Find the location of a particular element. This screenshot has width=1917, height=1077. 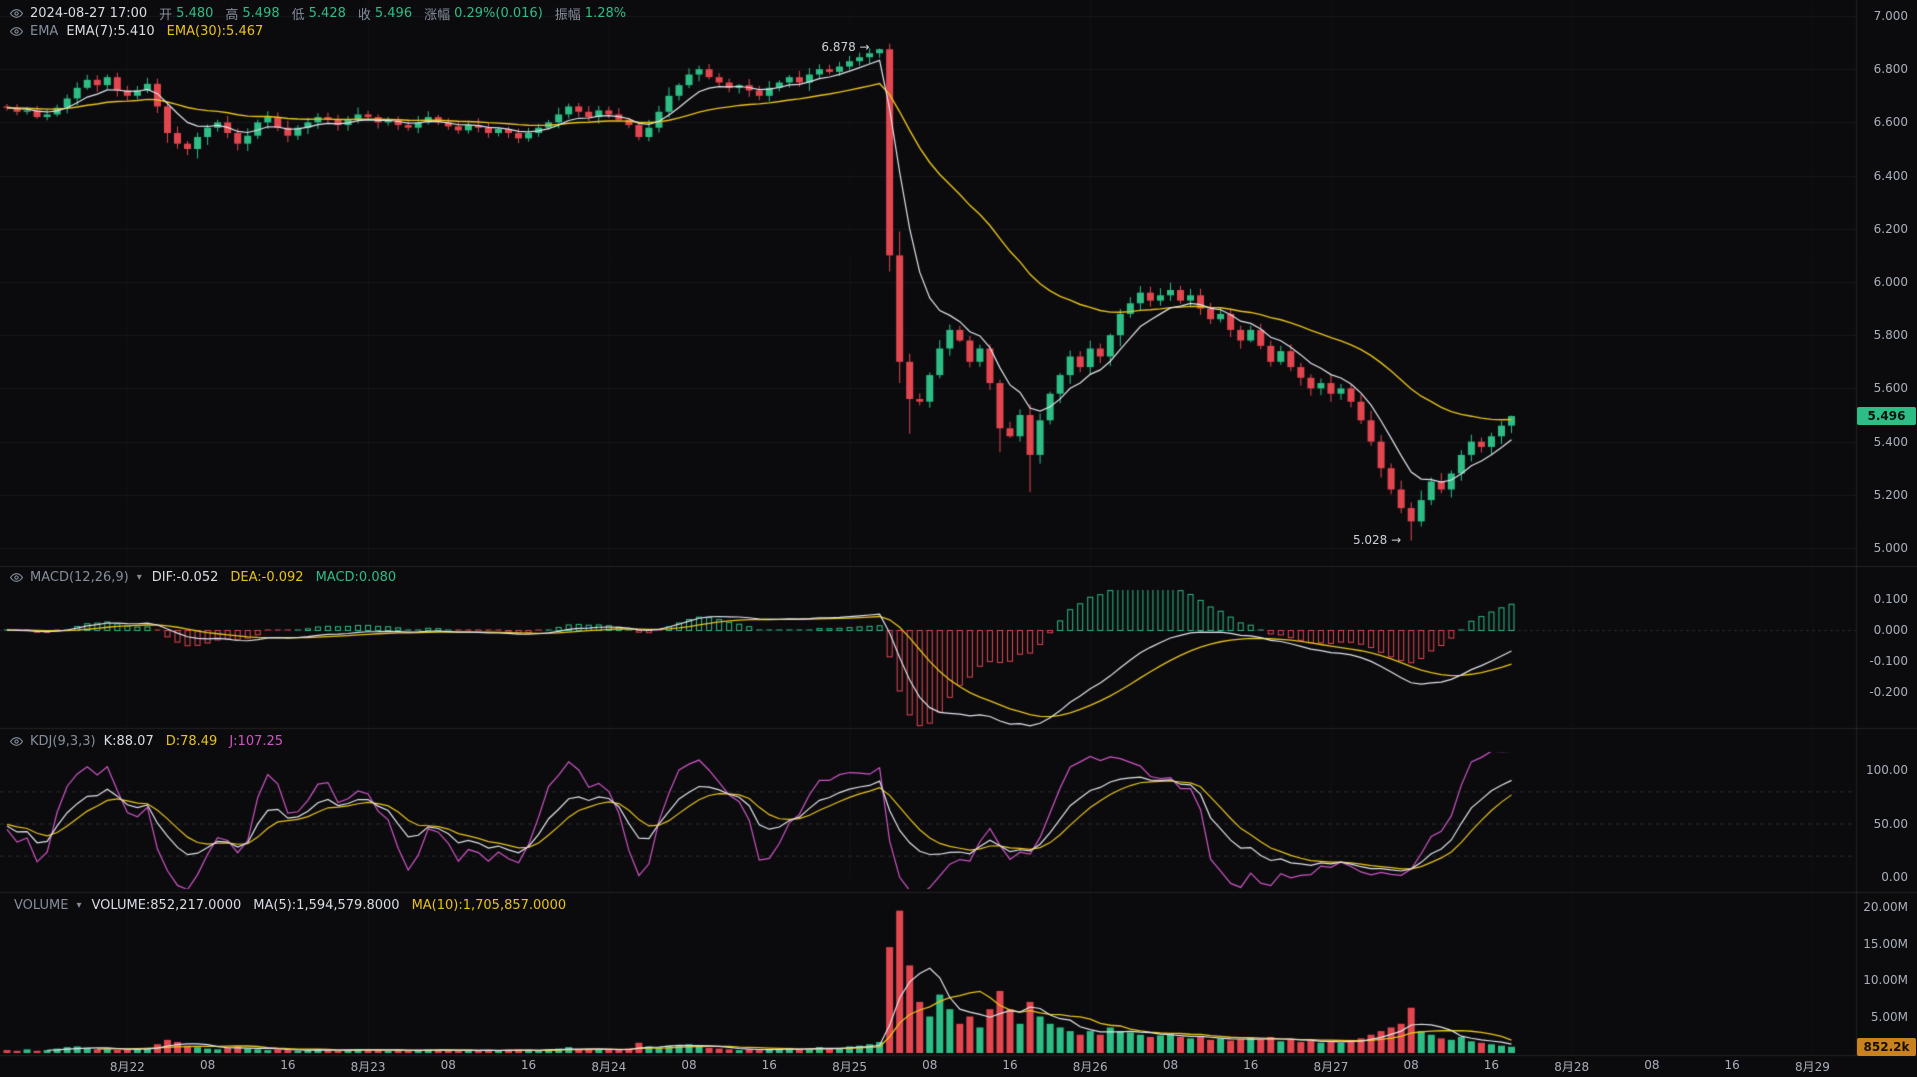

y-axis-label: 100.00 is located at coordinates (1887, 770).